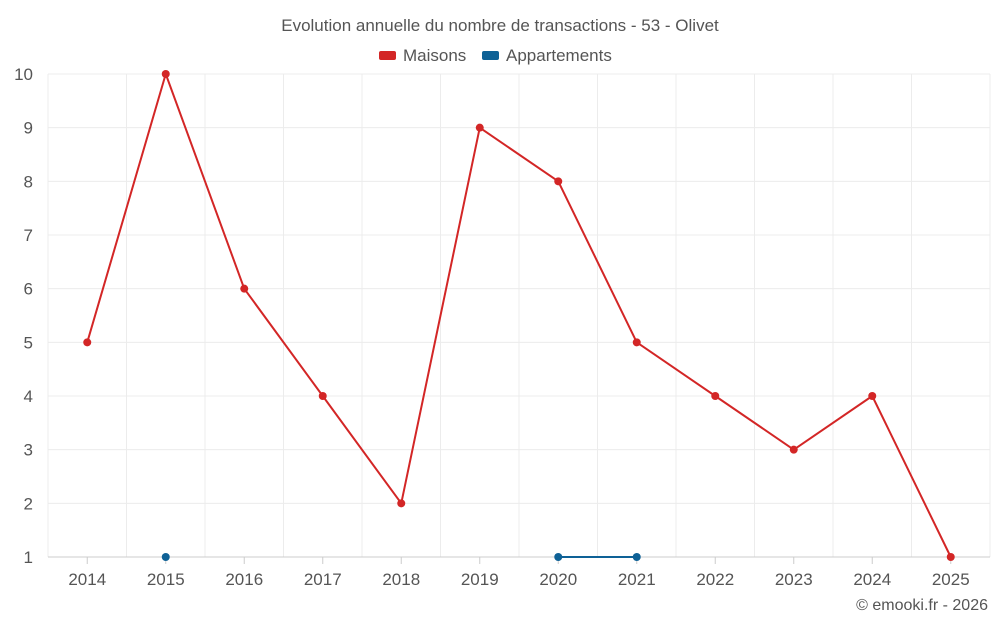 The image size is (1000, 630). What do you see at coordinates (87, 579) in the screenshot?
I see `x-tick-label: 2014` at bounding box center [87, 579].